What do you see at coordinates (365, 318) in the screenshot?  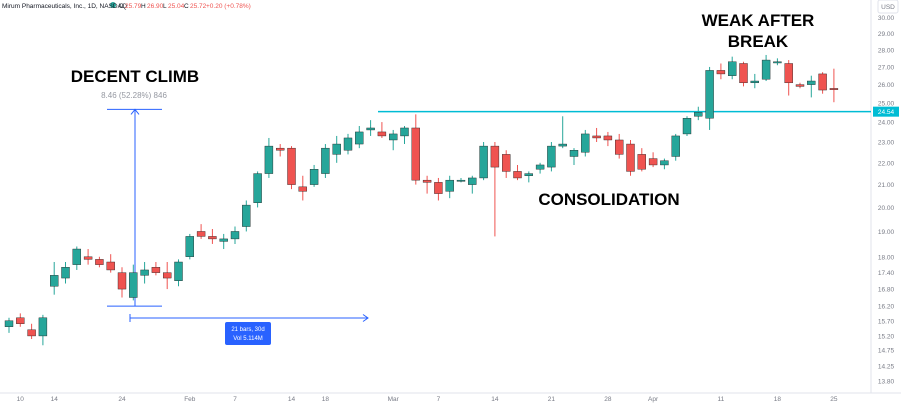 I see `measure-right-arrow-icon` at bounding box center [365, 318].